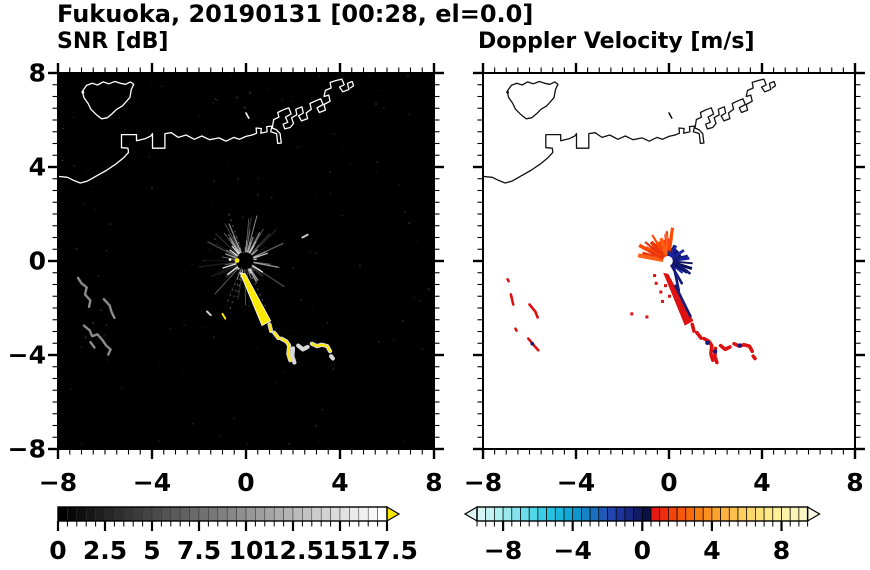 The height and width of the screenshot is (570, 870). Describe the element at coordinates (483, 482) in the screenshot. I see `velocity-x-tick-label: −8` at that location.